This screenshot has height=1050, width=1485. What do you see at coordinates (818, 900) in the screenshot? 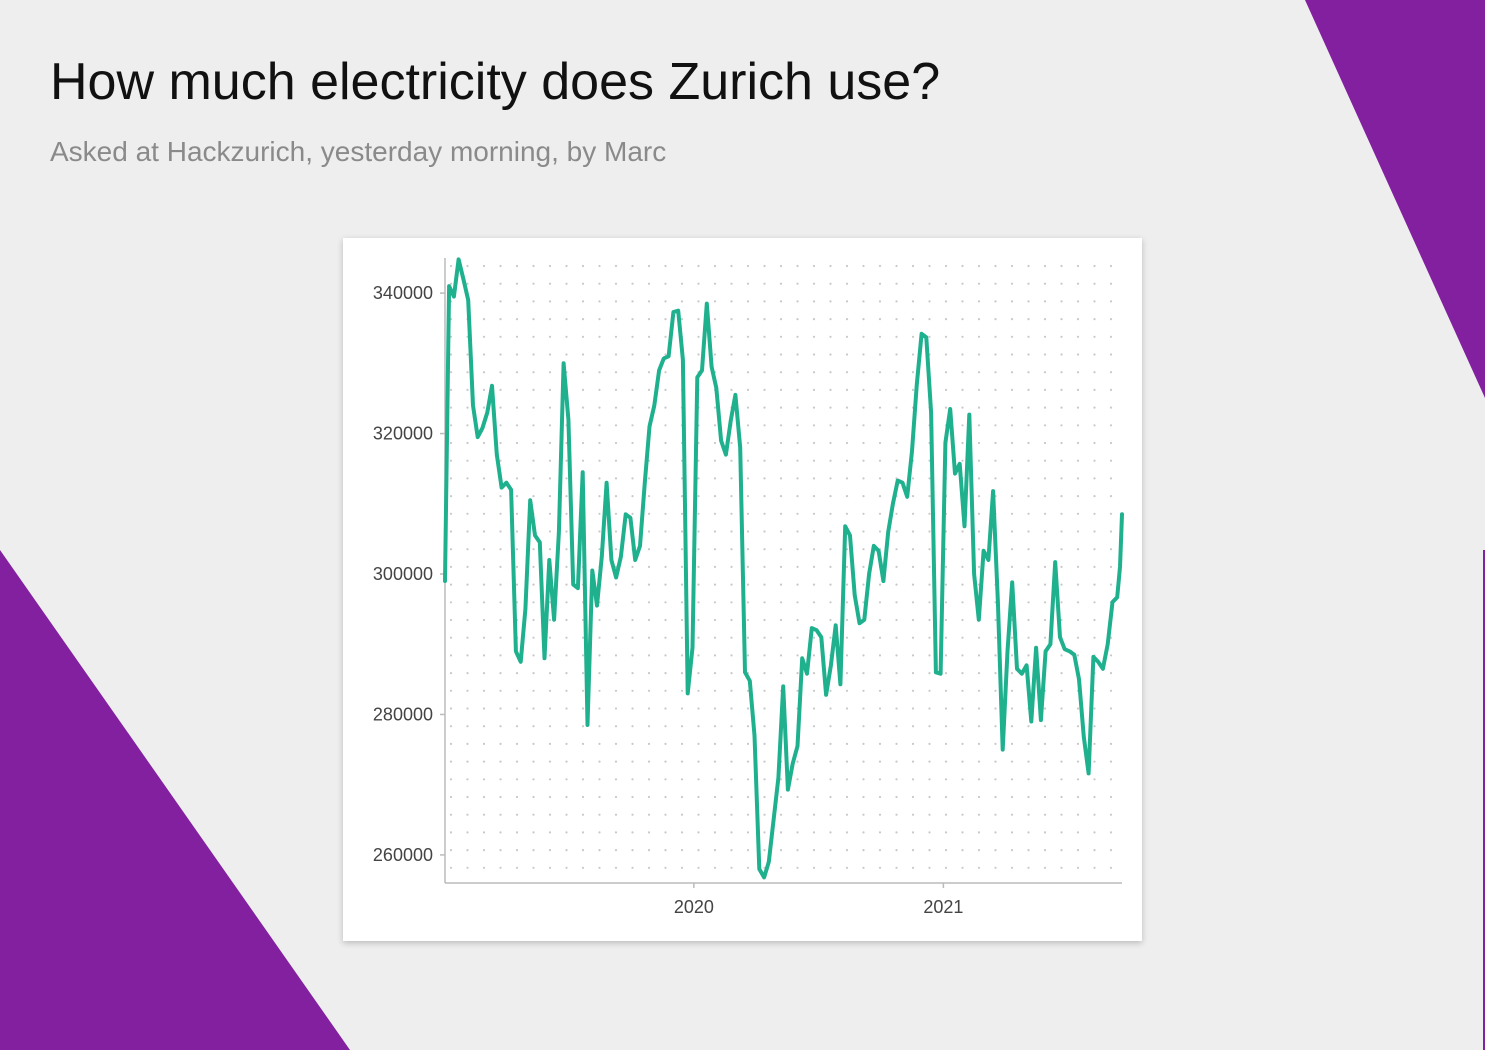
I see `x-axis-ticks: 2020 2021` at bounding box center [818, 900].